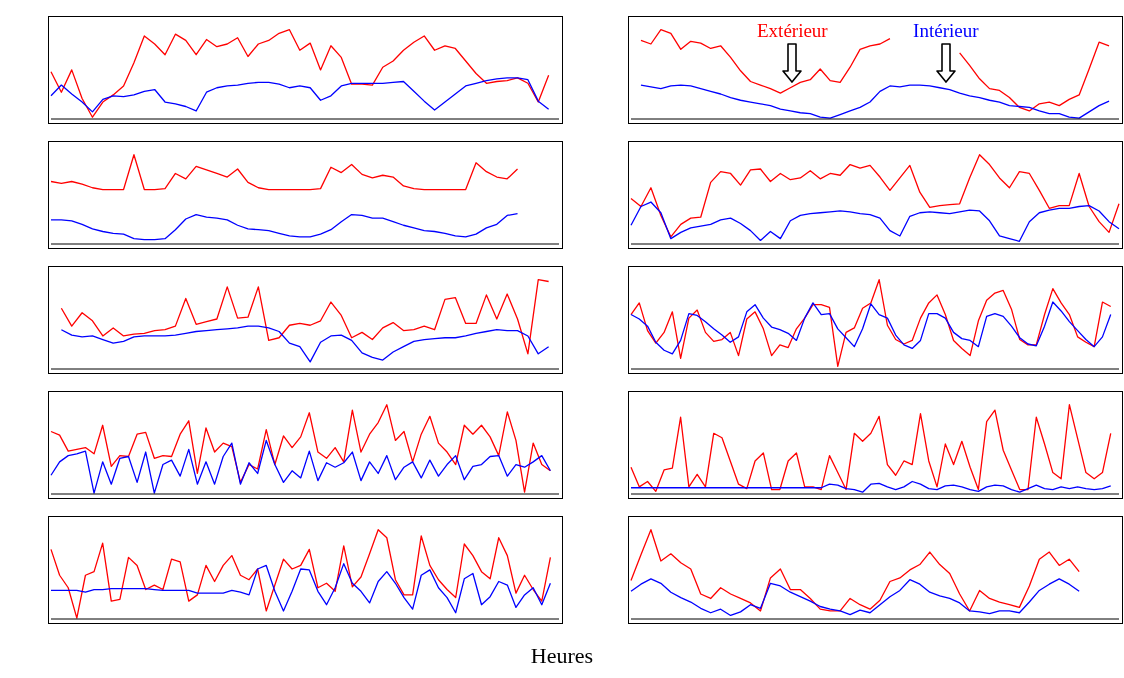 The height and width of the screenshot is (678, 1124). I want to click on series-label: Extérieur, so click(792, 31).